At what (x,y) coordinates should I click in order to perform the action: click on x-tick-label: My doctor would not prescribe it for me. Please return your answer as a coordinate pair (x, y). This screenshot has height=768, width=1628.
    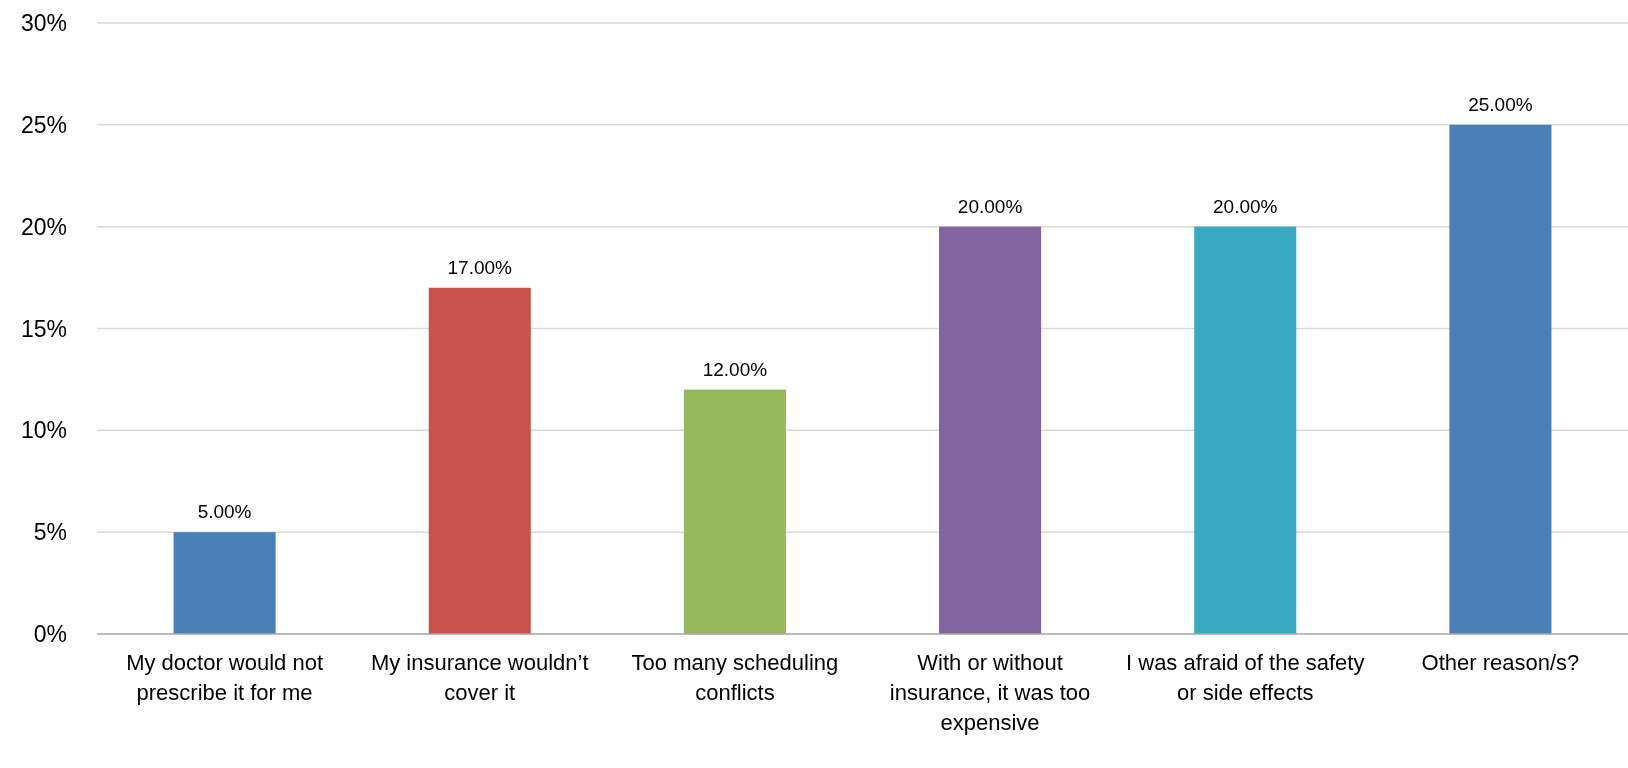
    Looking at the image, I should click on (225, 677).